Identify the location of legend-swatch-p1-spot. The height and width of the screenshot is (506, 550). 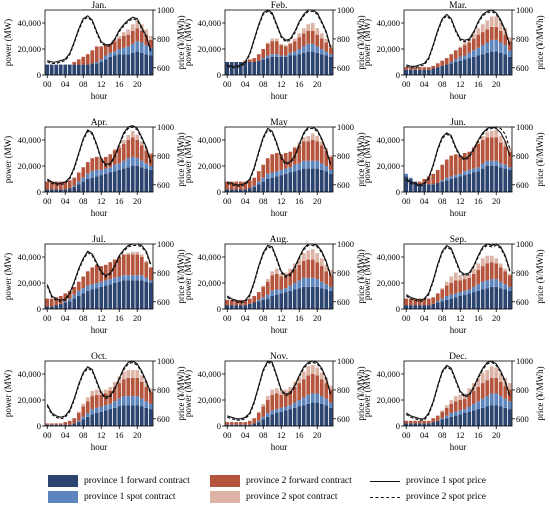
(63, 497).